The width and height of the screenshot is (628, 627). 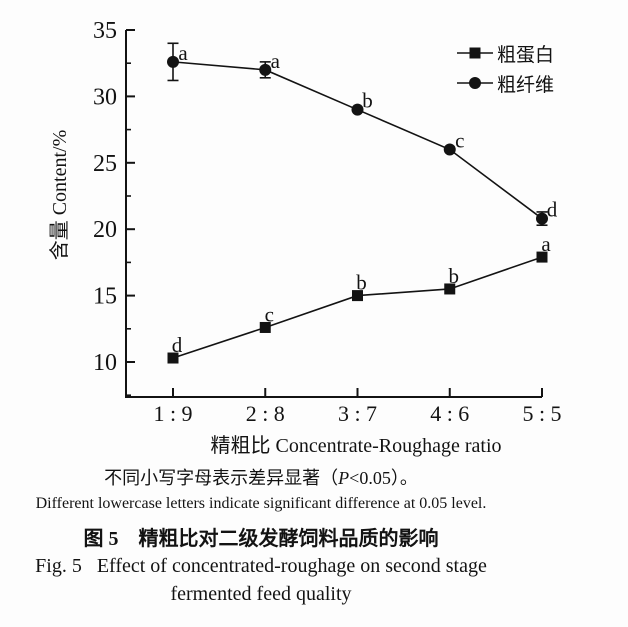 I want to click on x-axis-tick-label: 3 : 7, so click(x=357, y=413).